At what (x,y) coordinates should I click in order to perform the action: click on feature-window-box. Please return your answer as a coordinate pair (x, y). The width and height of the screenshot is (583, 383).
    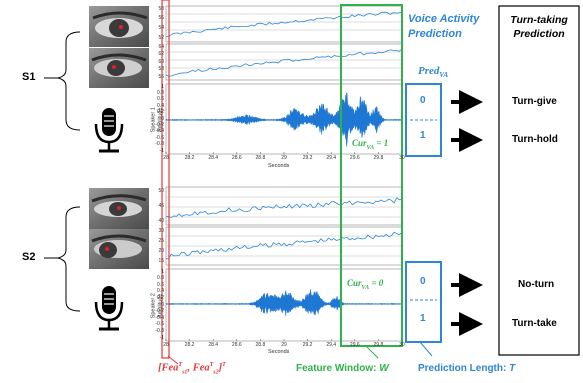
    Looking at the image, I should click on (371, 175).